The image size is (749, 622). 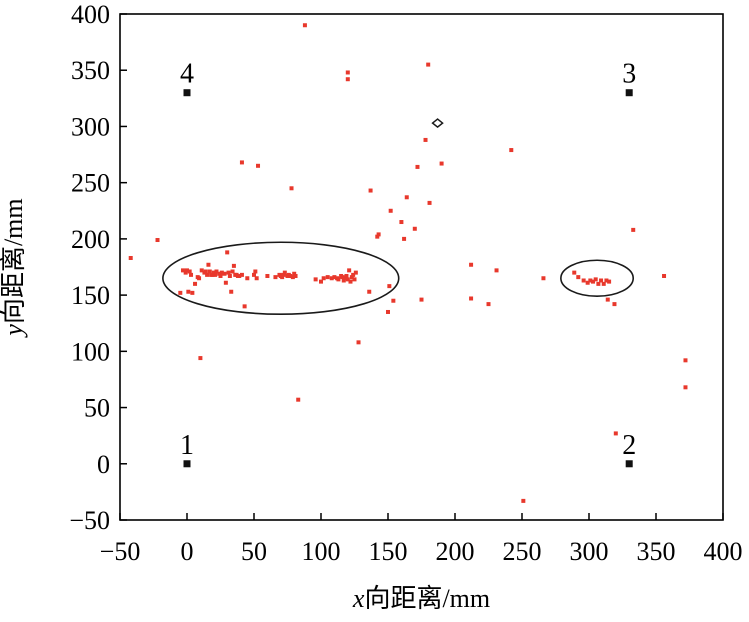 I want to click on y-axis-label-text: 向距离/mm, so click(x=14, y=261).